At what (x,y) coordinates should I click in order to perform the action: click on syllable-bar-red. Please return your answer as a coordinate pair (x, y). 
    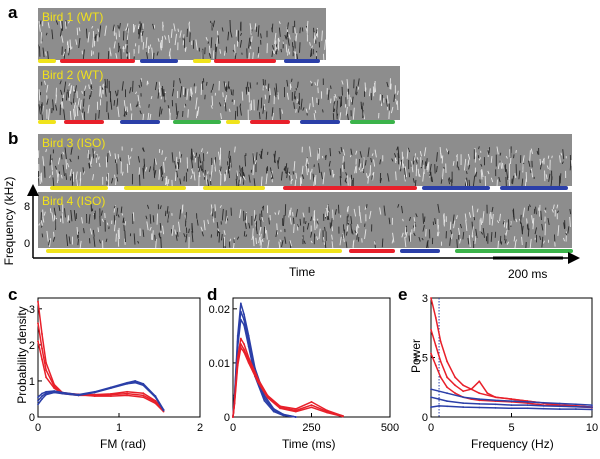
    Looking at the image, I should click on (97, 61).